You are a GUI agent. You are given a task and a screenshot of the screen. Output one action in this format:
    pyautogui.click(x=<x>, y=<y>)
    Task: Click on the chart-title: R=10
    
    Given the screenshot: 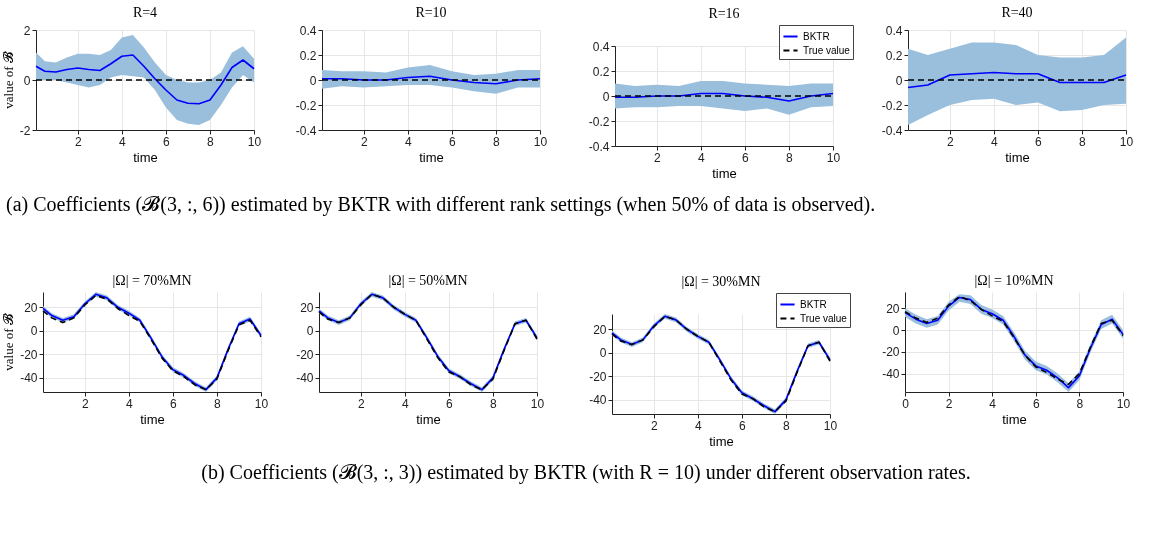 What is the action you would take?
    pyautogui.click(x=431, y=12)
    